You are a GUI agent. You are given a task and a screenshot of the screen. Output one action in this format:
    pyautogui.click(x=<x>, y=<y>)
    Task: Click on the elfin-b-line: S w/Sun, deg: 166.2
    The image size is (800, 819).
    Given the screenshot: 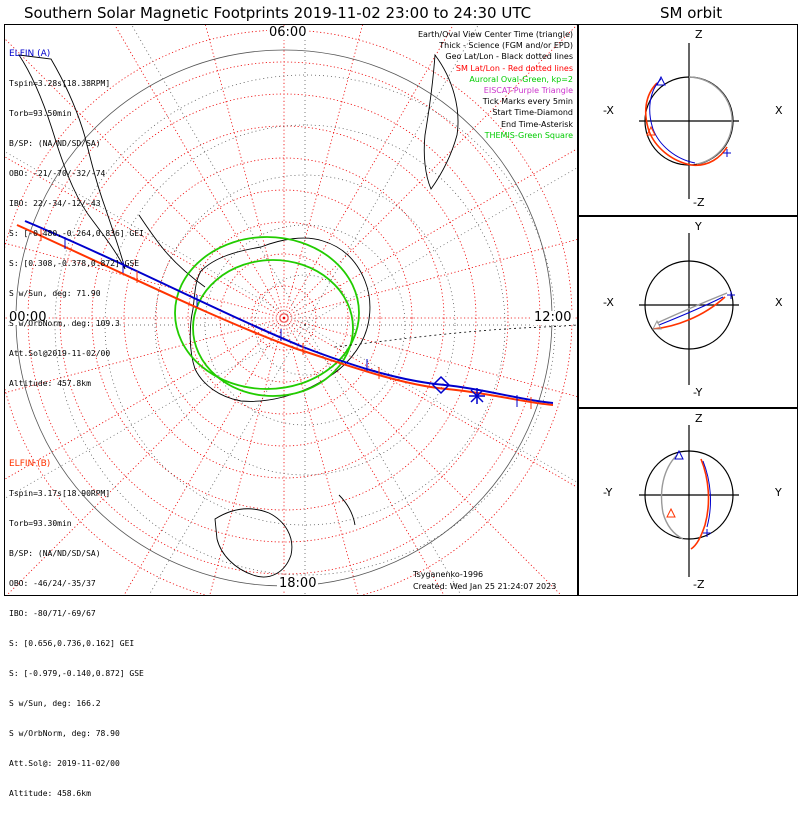 What is the action you would take?
    pyautogui.click(x=55, y=703)
    